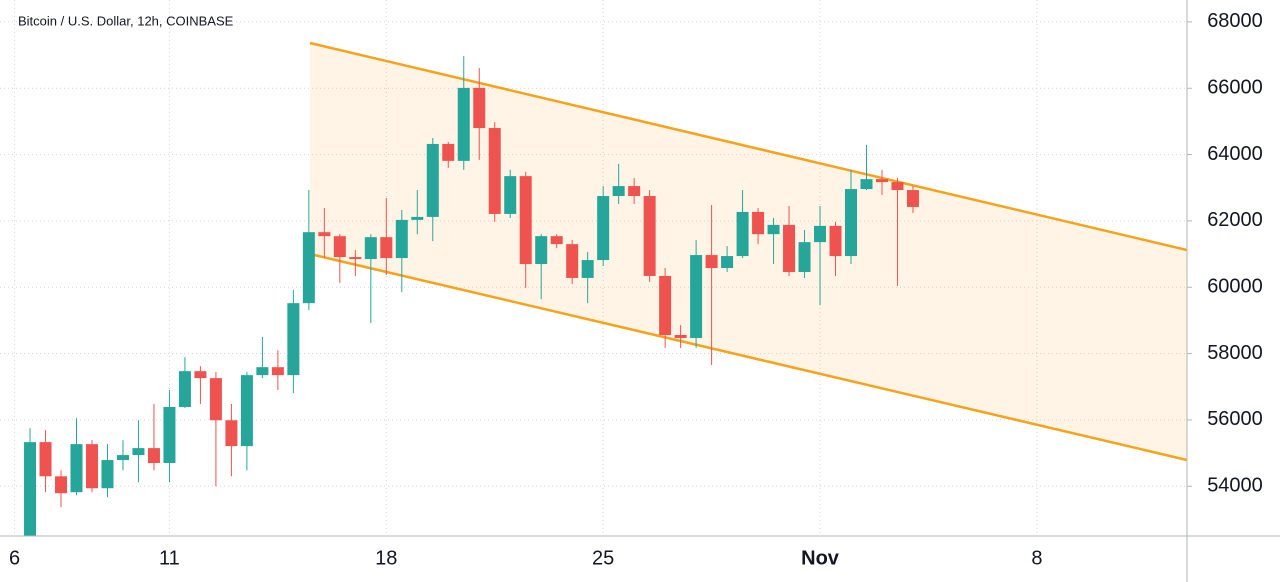 The height and width of the screenshot is (582, 1280). I want to click on chart-title: Bitcoin / U.S. Dollar, 12h, COINBASE, so click(126, 20).